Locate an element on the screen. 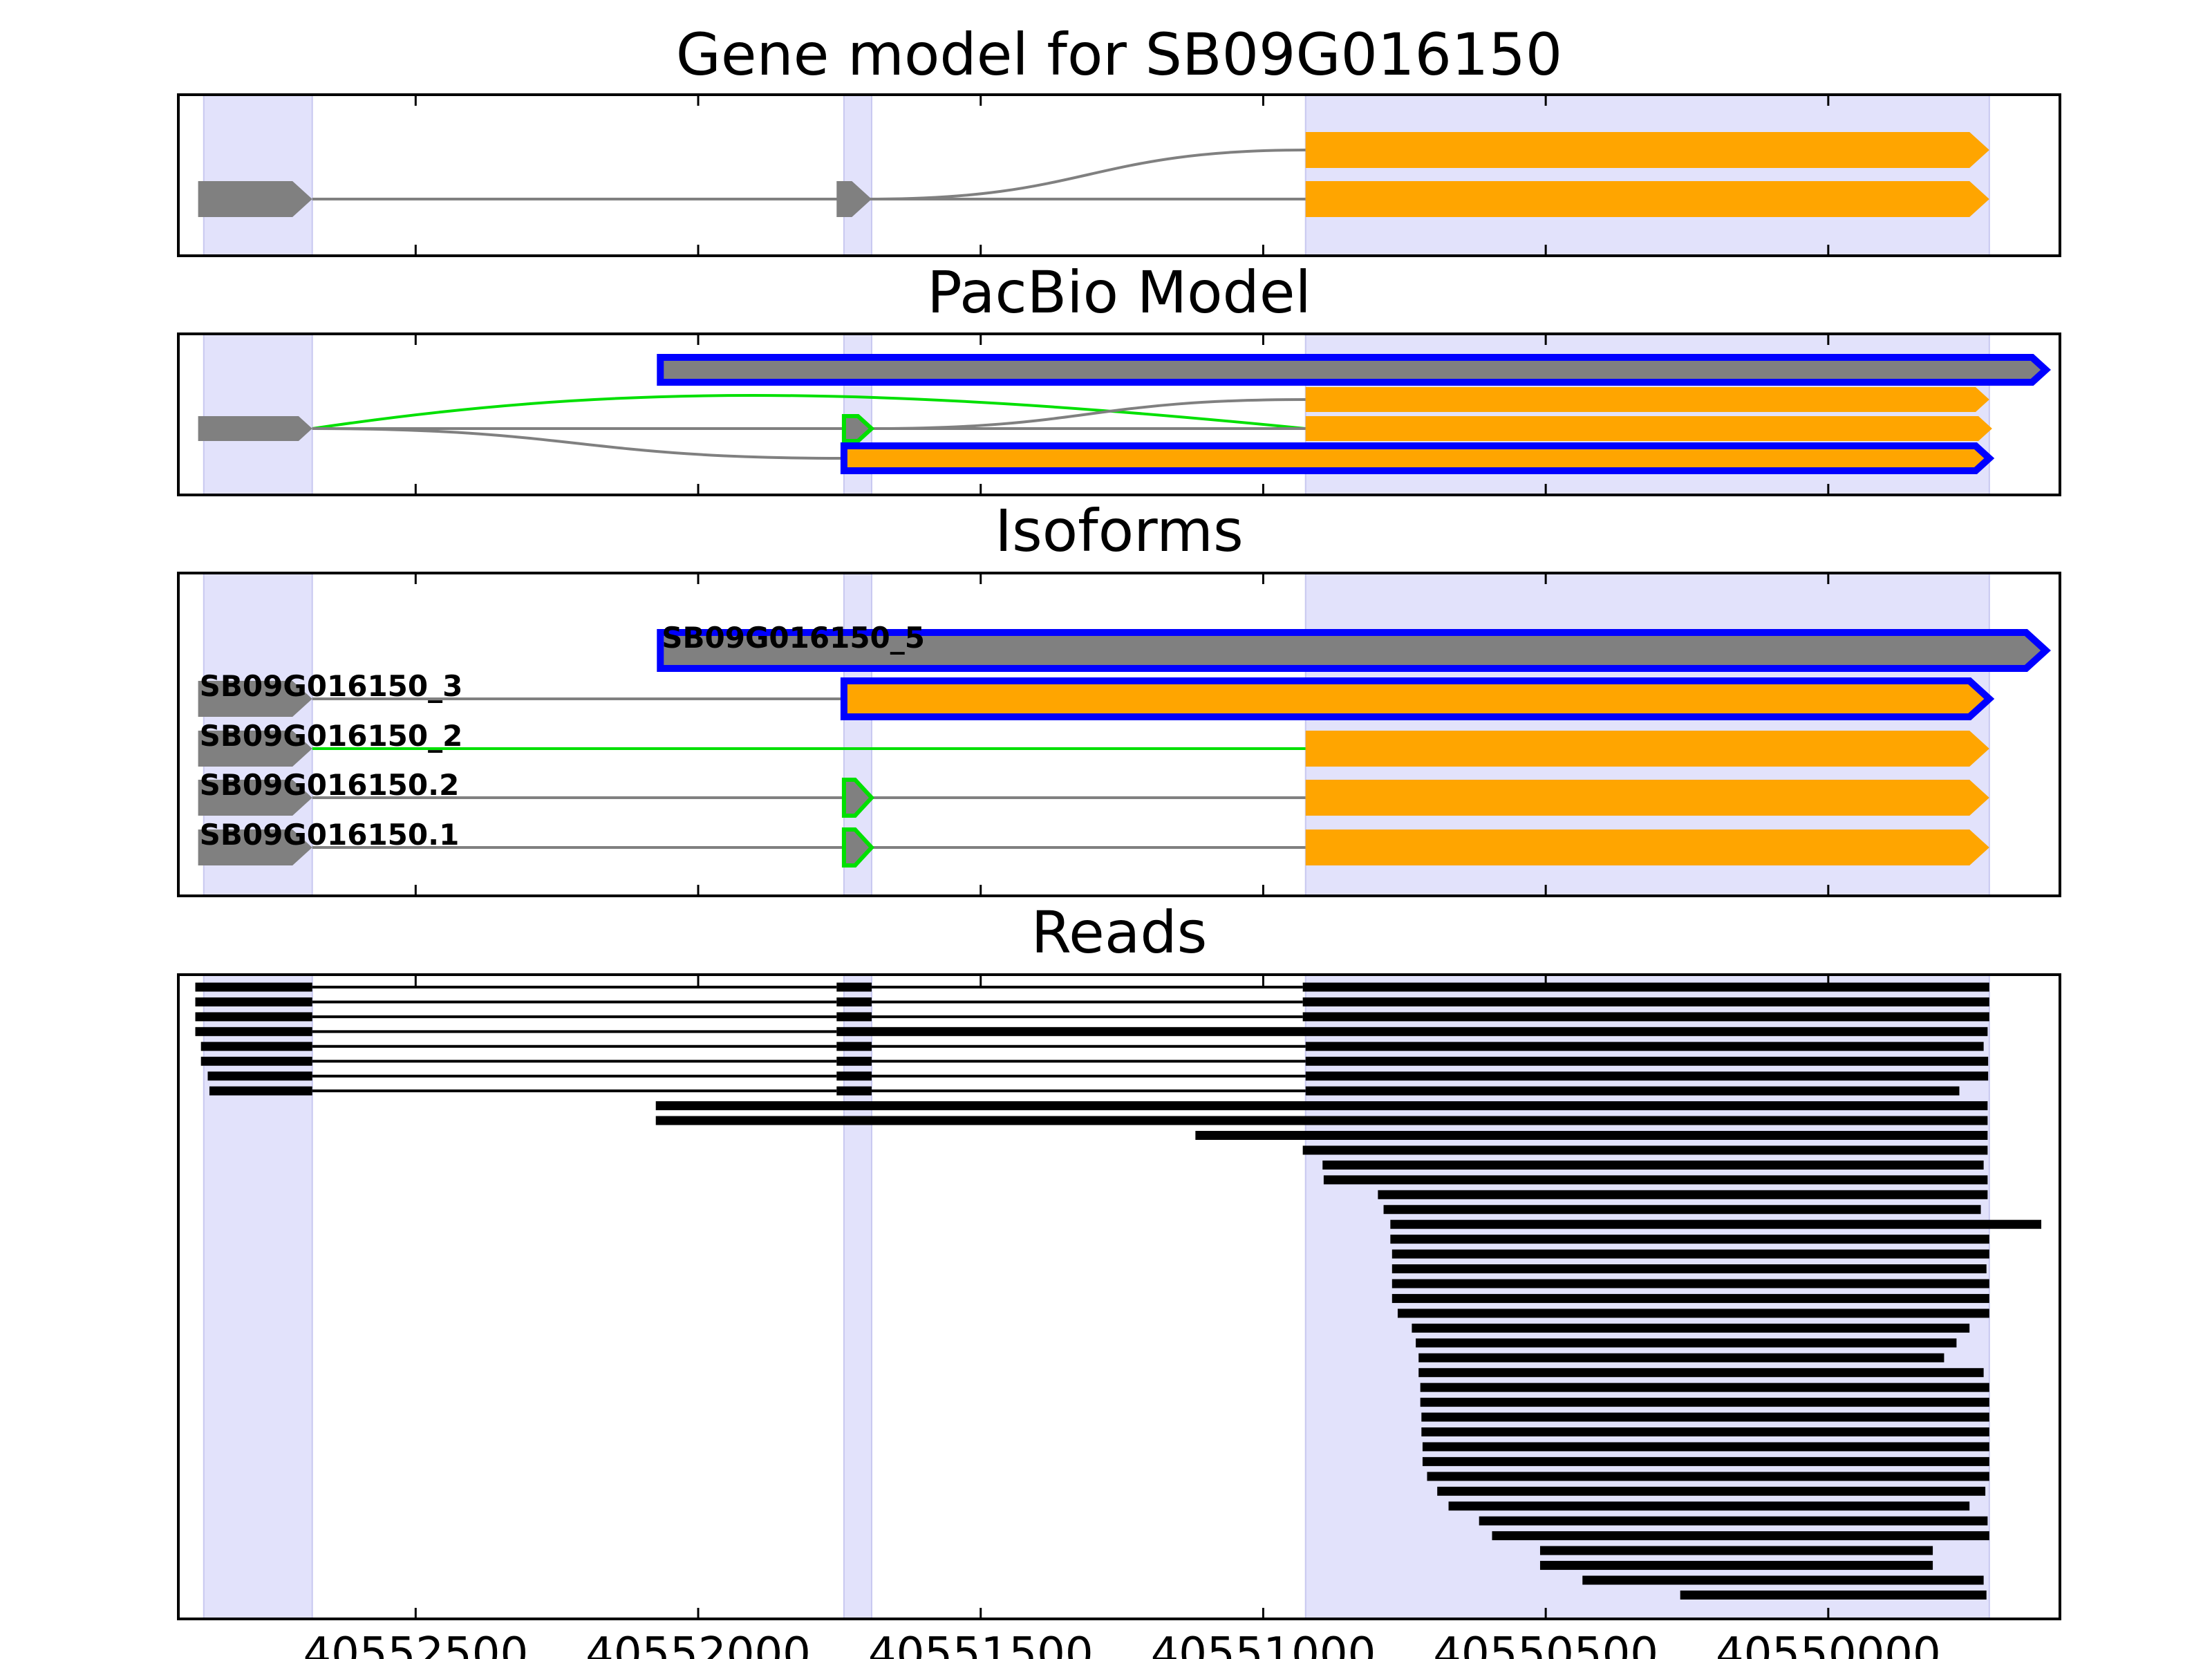 The width and height of the screenshot is (2212, 1659). gene-model-panel: Gene model for SB09G016150 is located at coordinates (1119, 139).